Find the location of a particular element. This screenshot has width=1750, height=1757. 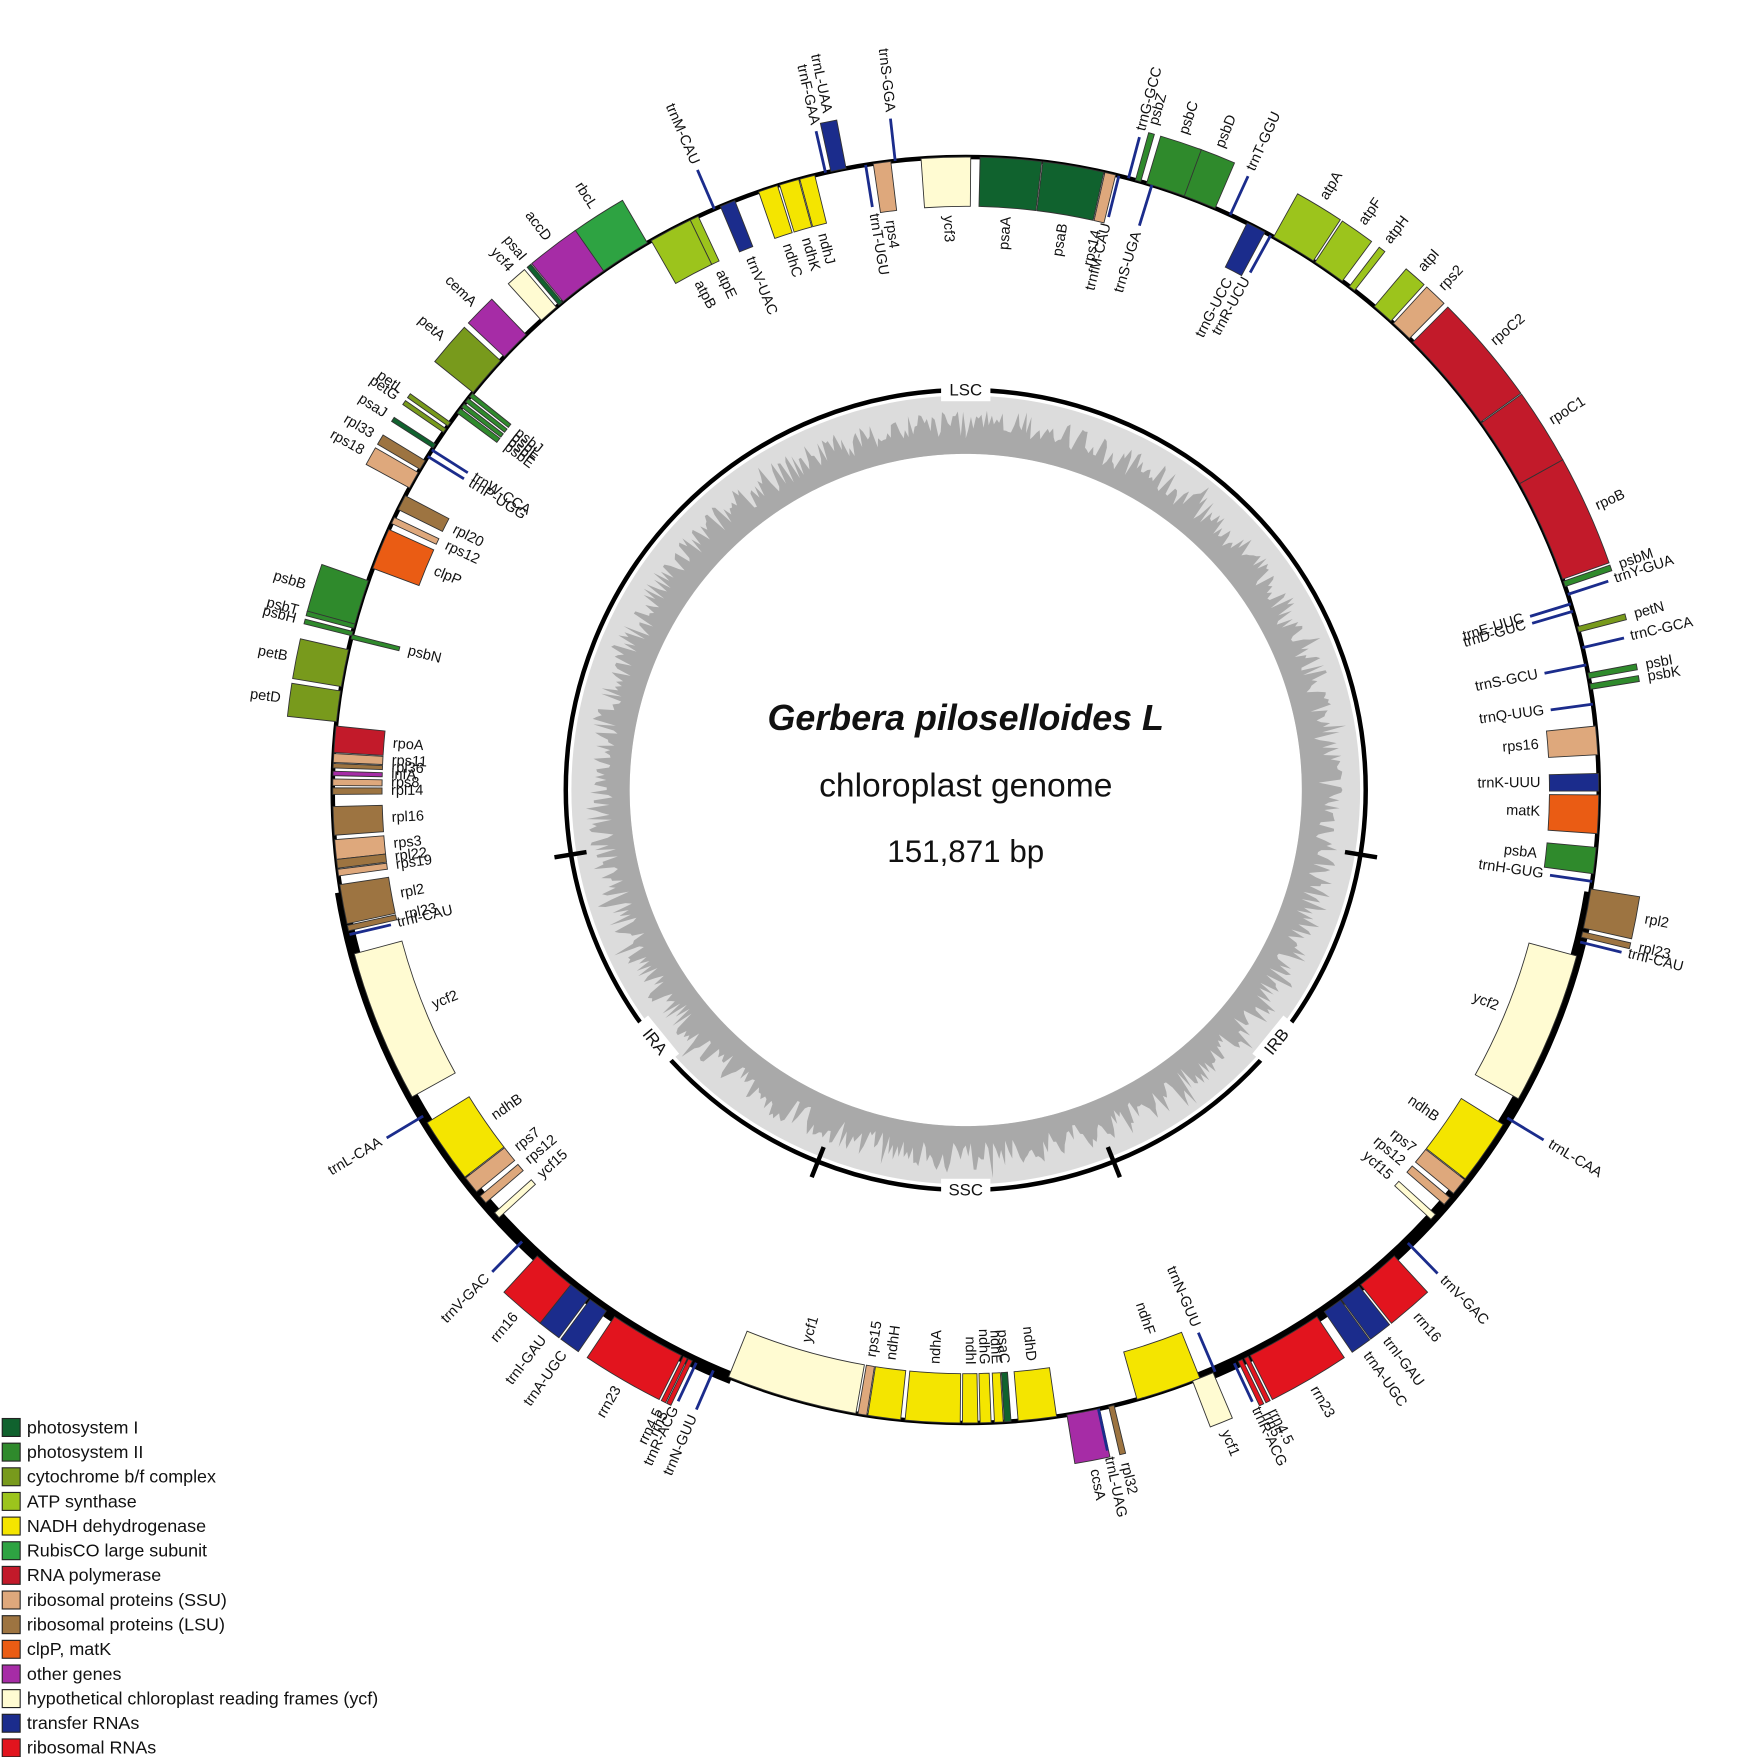

gene-label: rbcL is located at coordinates (585, 195).